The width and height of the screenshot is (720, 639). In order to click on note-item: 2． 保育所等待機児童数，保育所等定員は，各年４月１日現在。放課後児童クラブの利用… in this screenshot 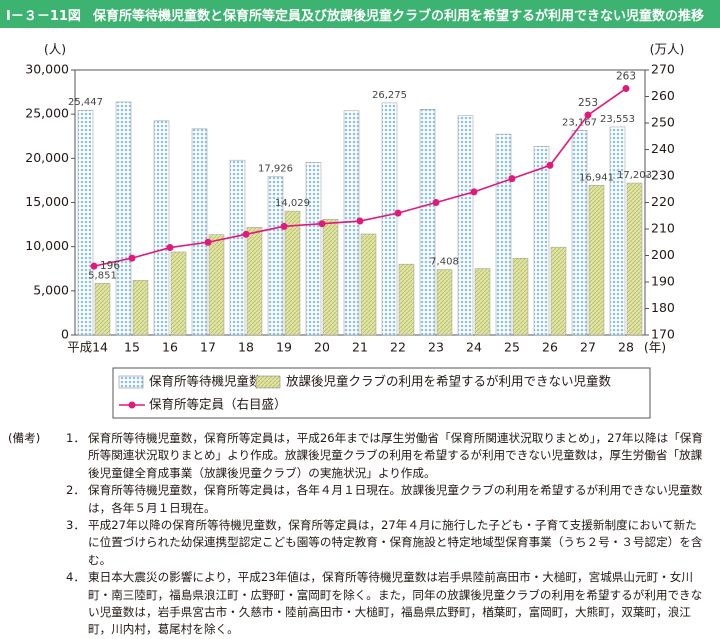, I will do `click(387, 499)`.